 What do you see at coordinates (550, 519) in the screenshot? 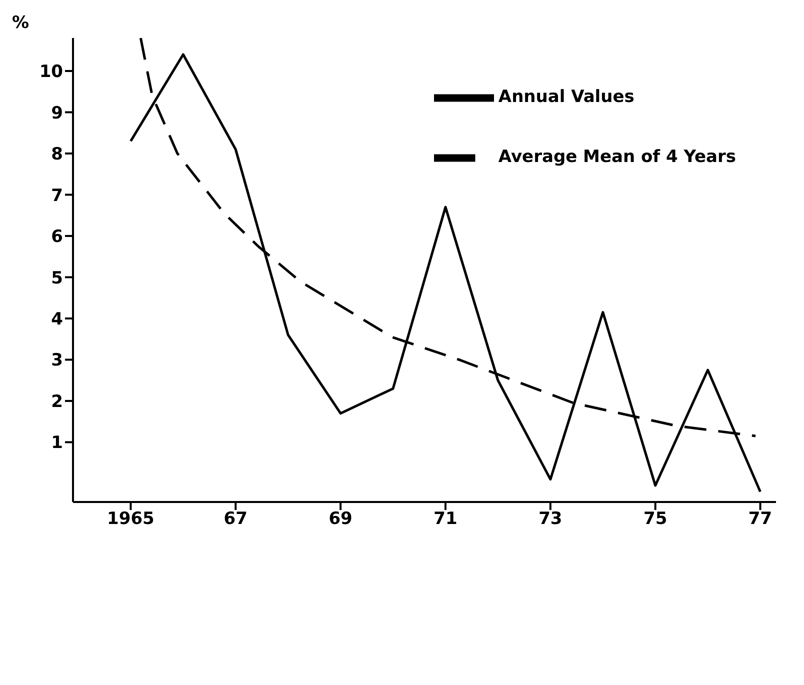
I see `x-tick-label: 73` at bounding box center [550, 519].